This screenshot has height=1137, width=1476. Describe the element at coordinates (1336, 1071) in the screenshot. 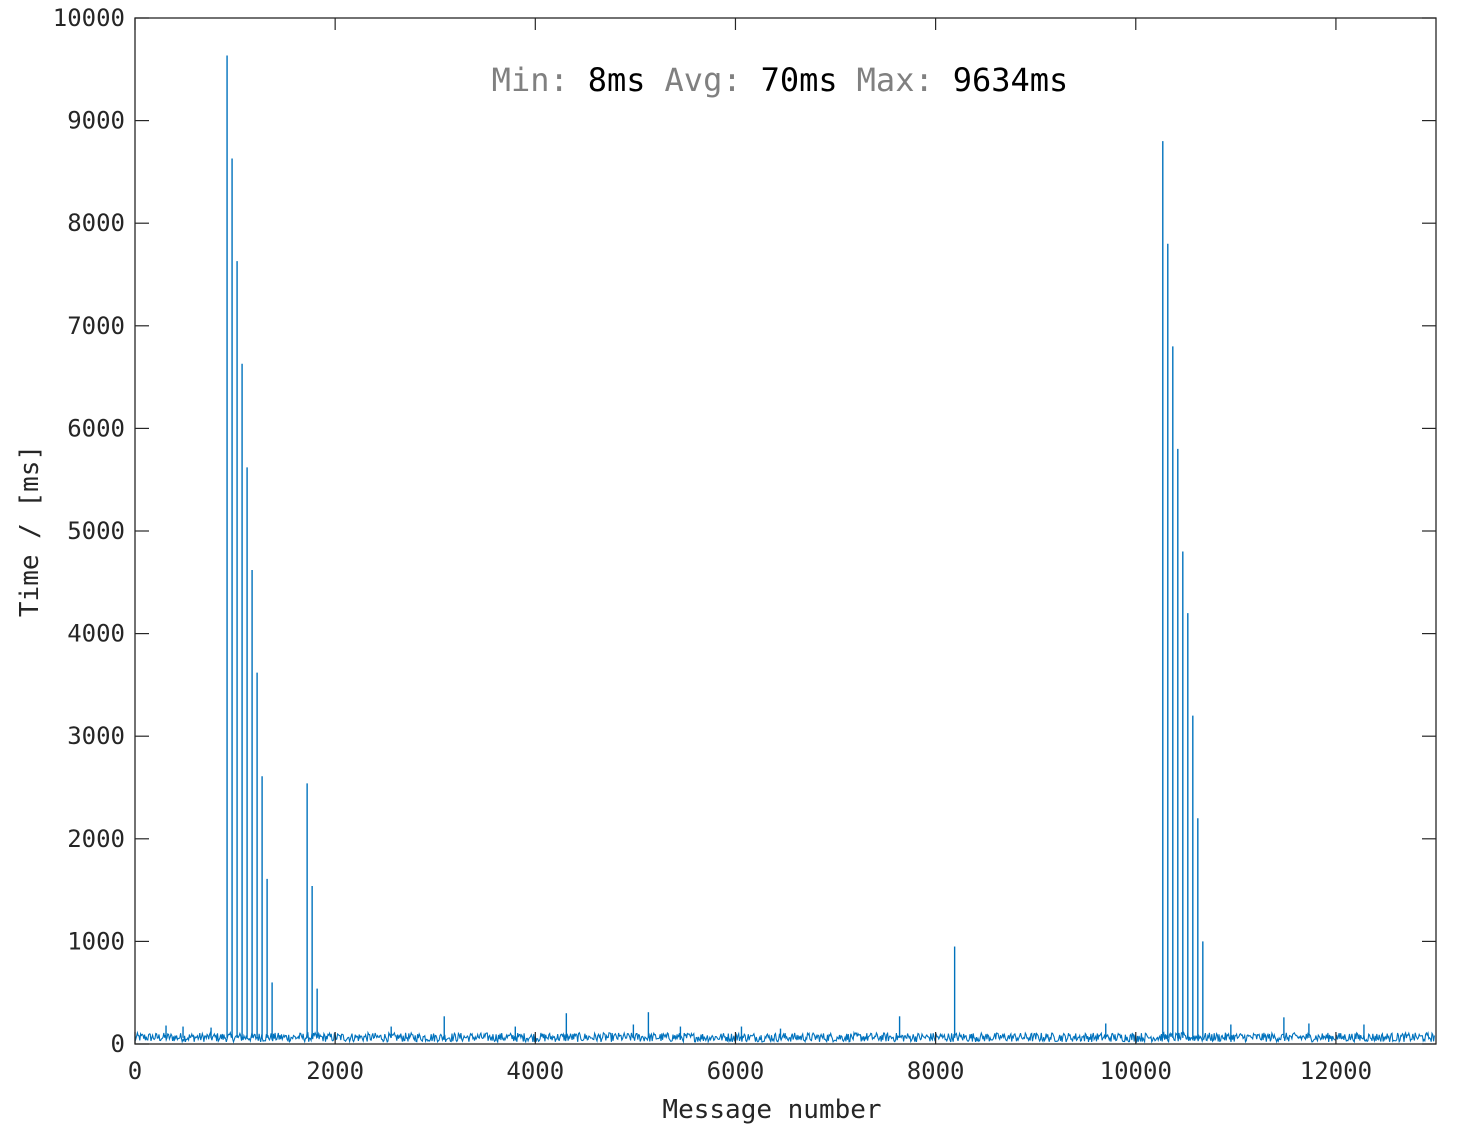

I see `x-tick-label: 12000` at that location.